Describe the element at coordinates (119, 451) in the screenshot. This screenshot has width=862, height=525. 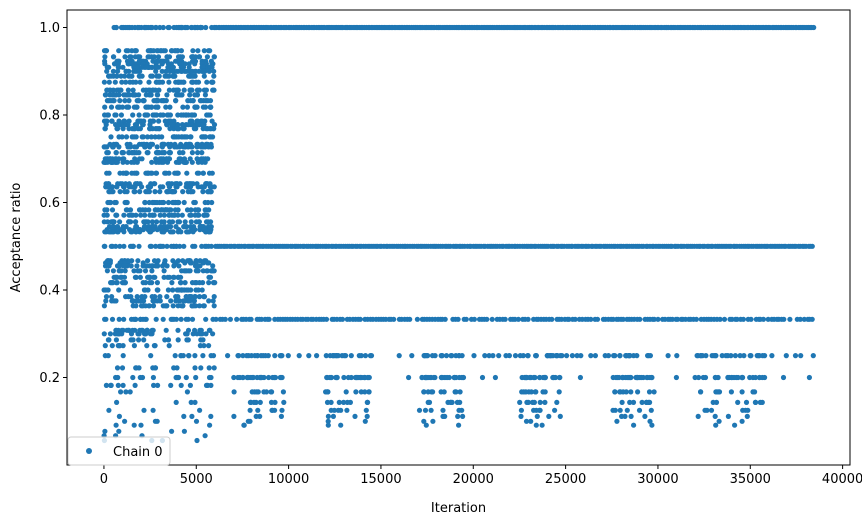
I see `legend-box` at that location.